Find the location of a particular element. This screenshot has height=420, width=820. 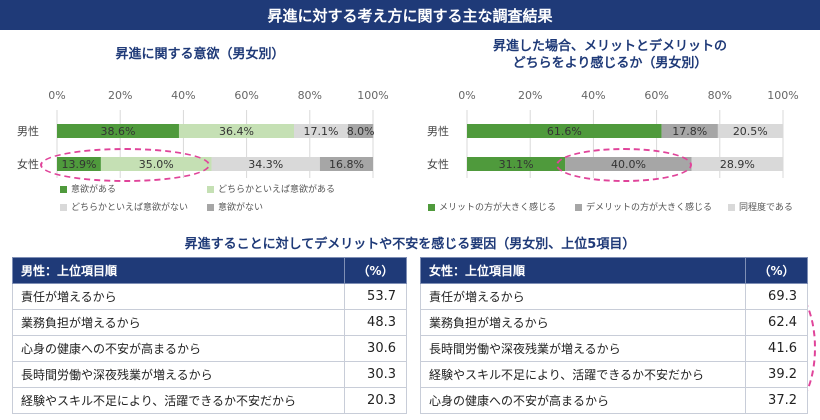

chart1-category-label: 男性 is located at coordinates (28, 131).